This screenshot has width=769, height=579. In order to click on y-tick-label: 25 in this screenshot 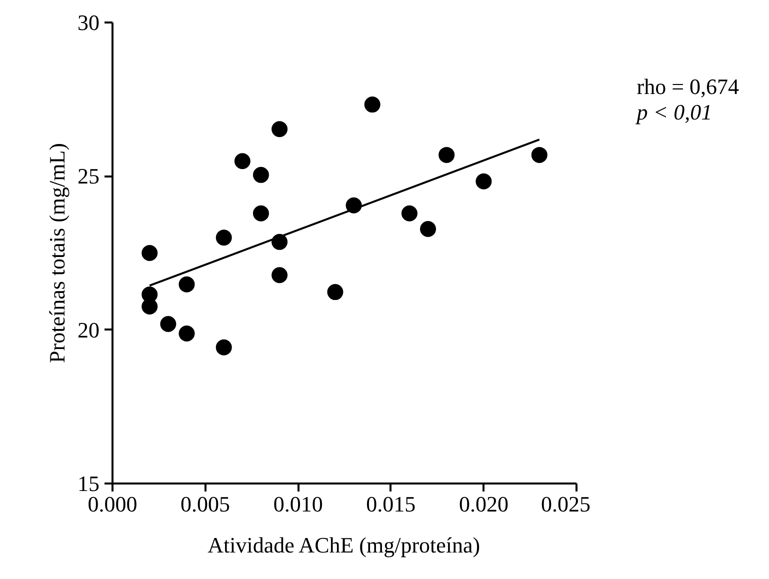, I will do `click(89, 176)`.